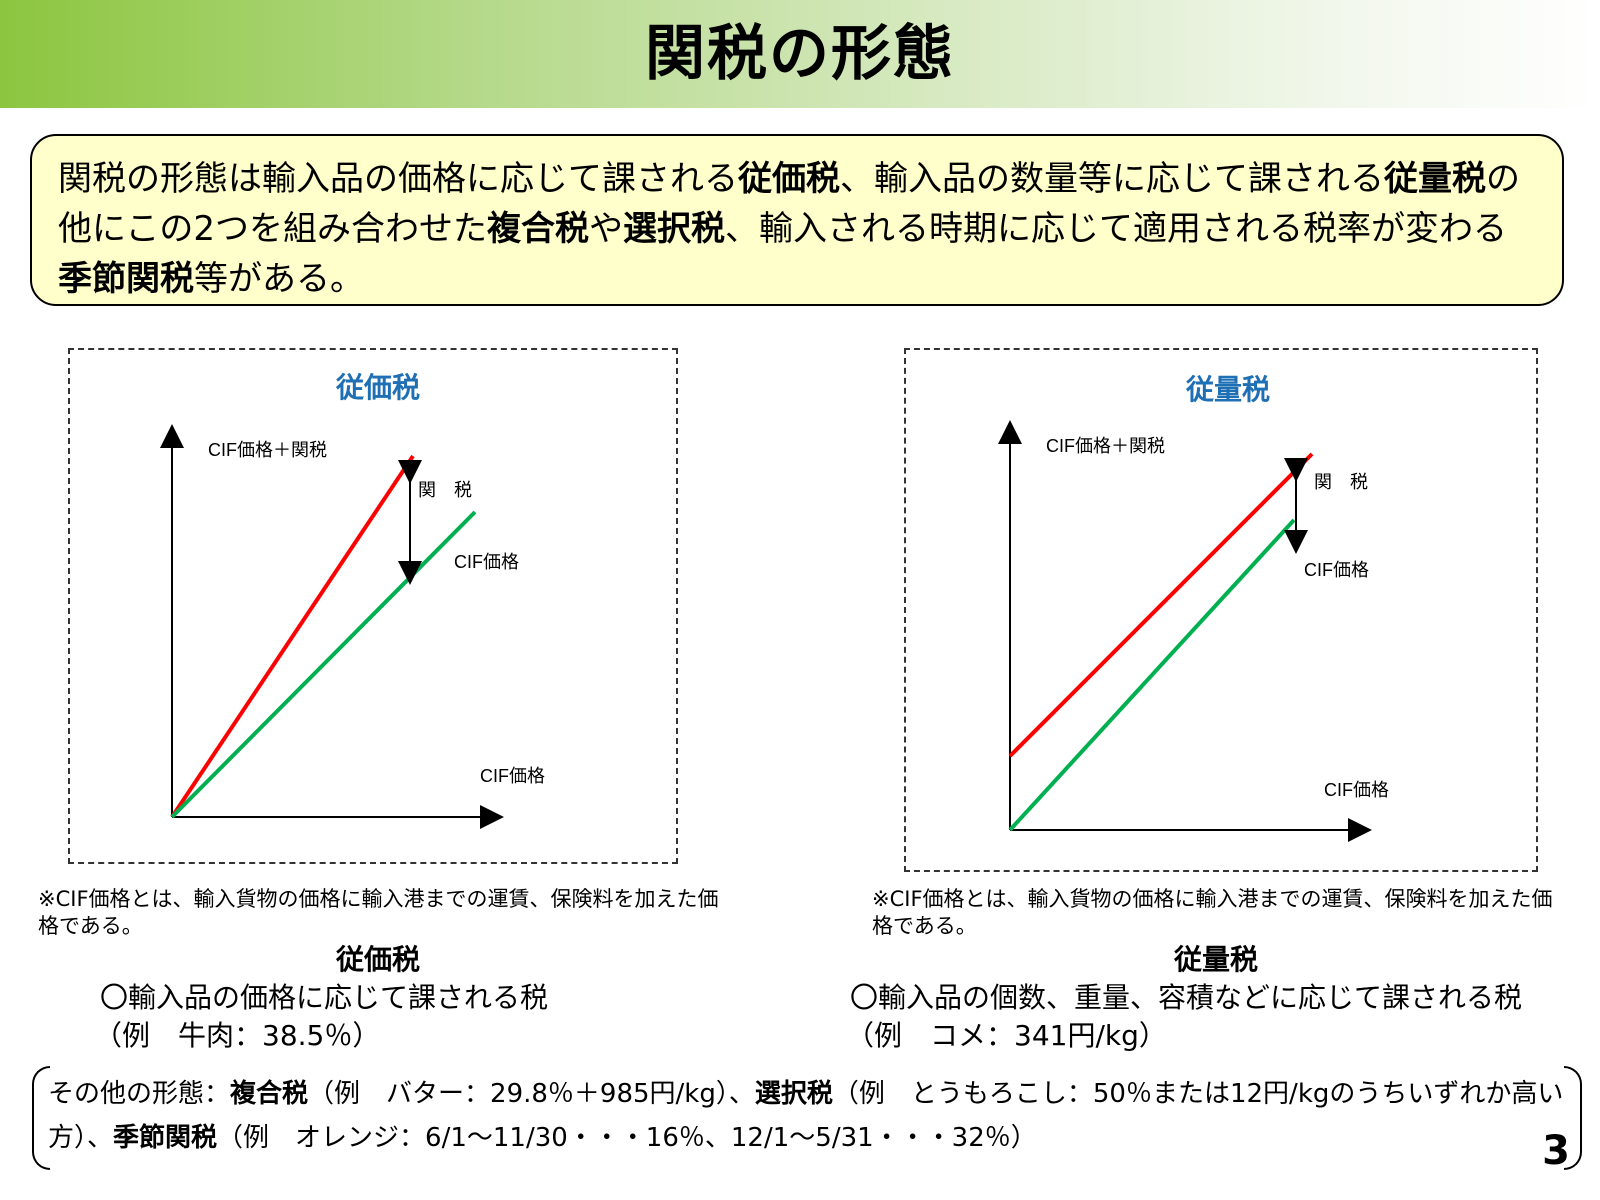  What do you see at coordinates (139, 1094) in the screenshot?
I see `other-forms-part: その他の形態：` at bounding box center [139, 1094].